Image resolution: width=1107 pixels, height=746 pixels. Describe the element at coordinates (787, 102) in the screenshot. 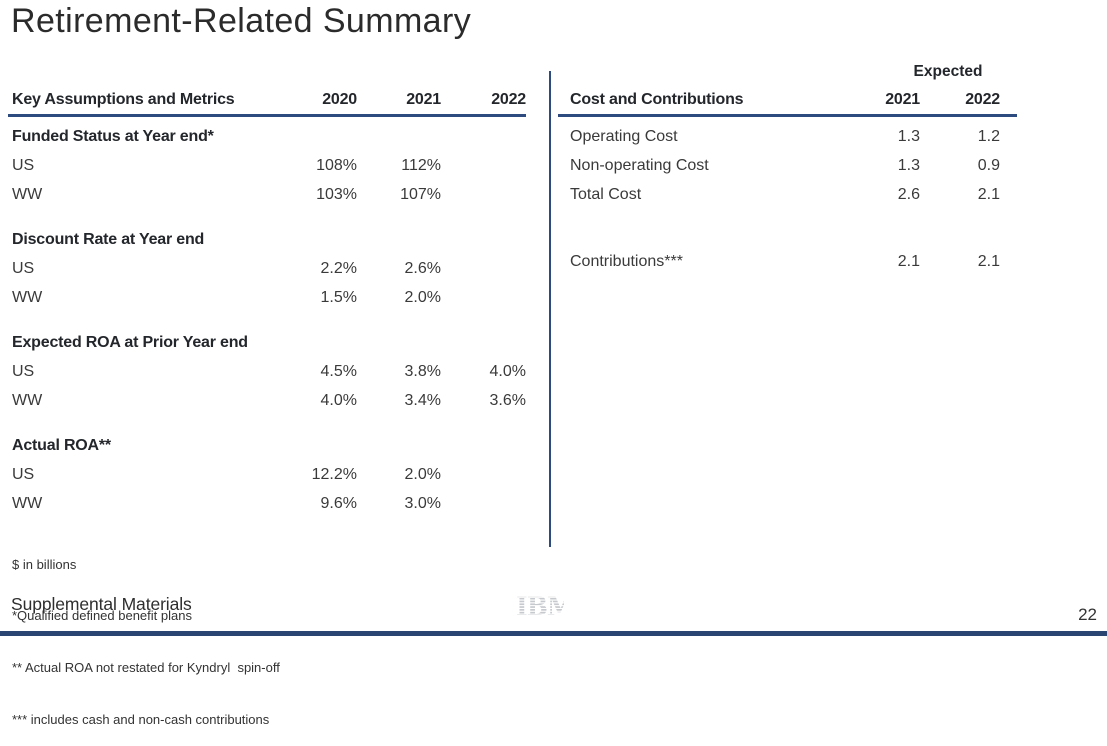

I see `cost-contributions-header-row: Cost and Contributions 2021 2022` at that location.